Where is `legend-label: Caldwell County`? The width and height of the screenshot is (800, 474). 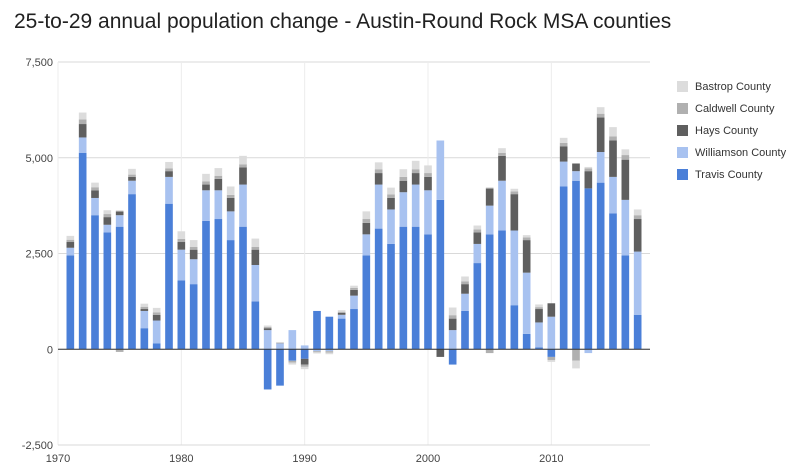
legend-label: Caldwell County is located at coordinates (735, 109).